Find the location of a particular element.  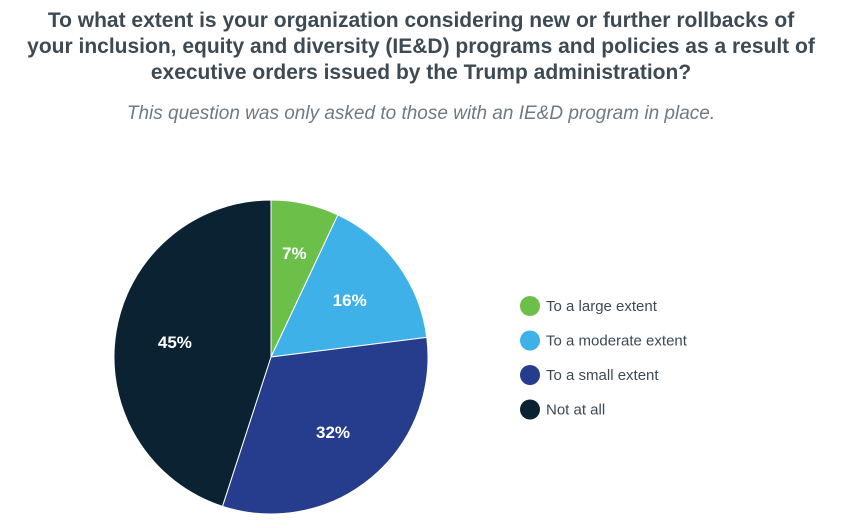

legend-label-not-at-all: Not at all is located at coordinates (575, 410).